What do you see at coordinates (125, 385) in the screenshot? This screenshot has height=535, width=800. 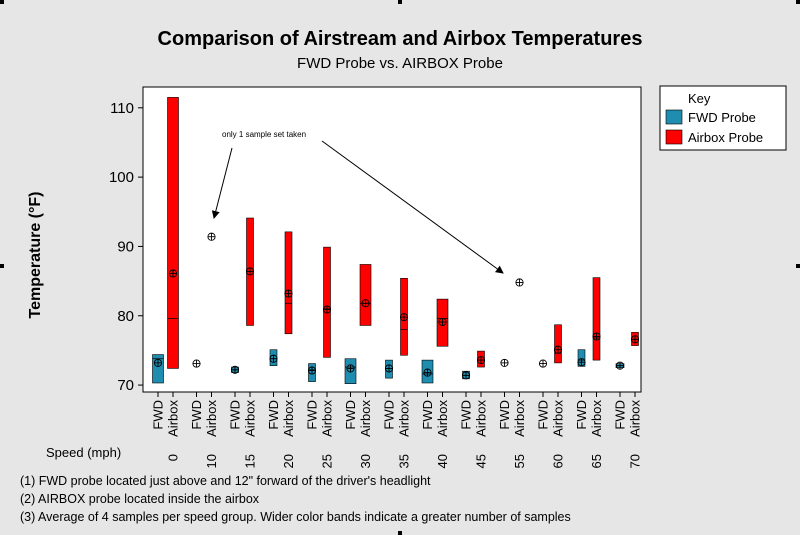 I see `y-tick-label: 70` at bounding box center [125, 385].